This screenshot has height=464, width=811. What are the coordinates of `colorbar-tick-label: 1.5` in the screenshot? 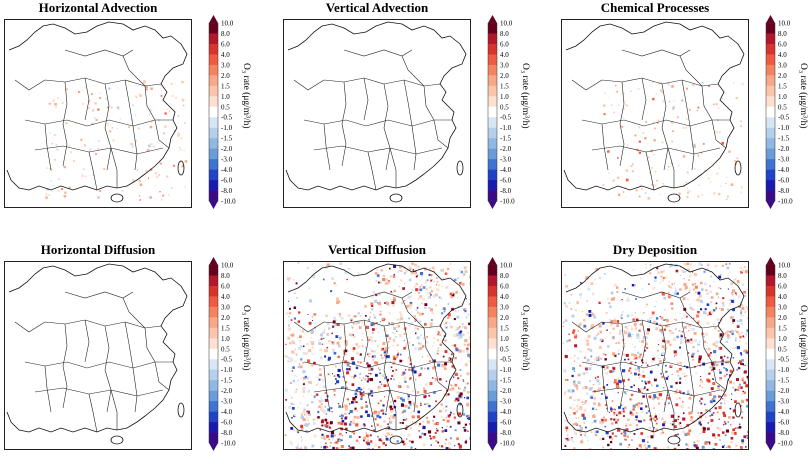 It's located at (504, 328).